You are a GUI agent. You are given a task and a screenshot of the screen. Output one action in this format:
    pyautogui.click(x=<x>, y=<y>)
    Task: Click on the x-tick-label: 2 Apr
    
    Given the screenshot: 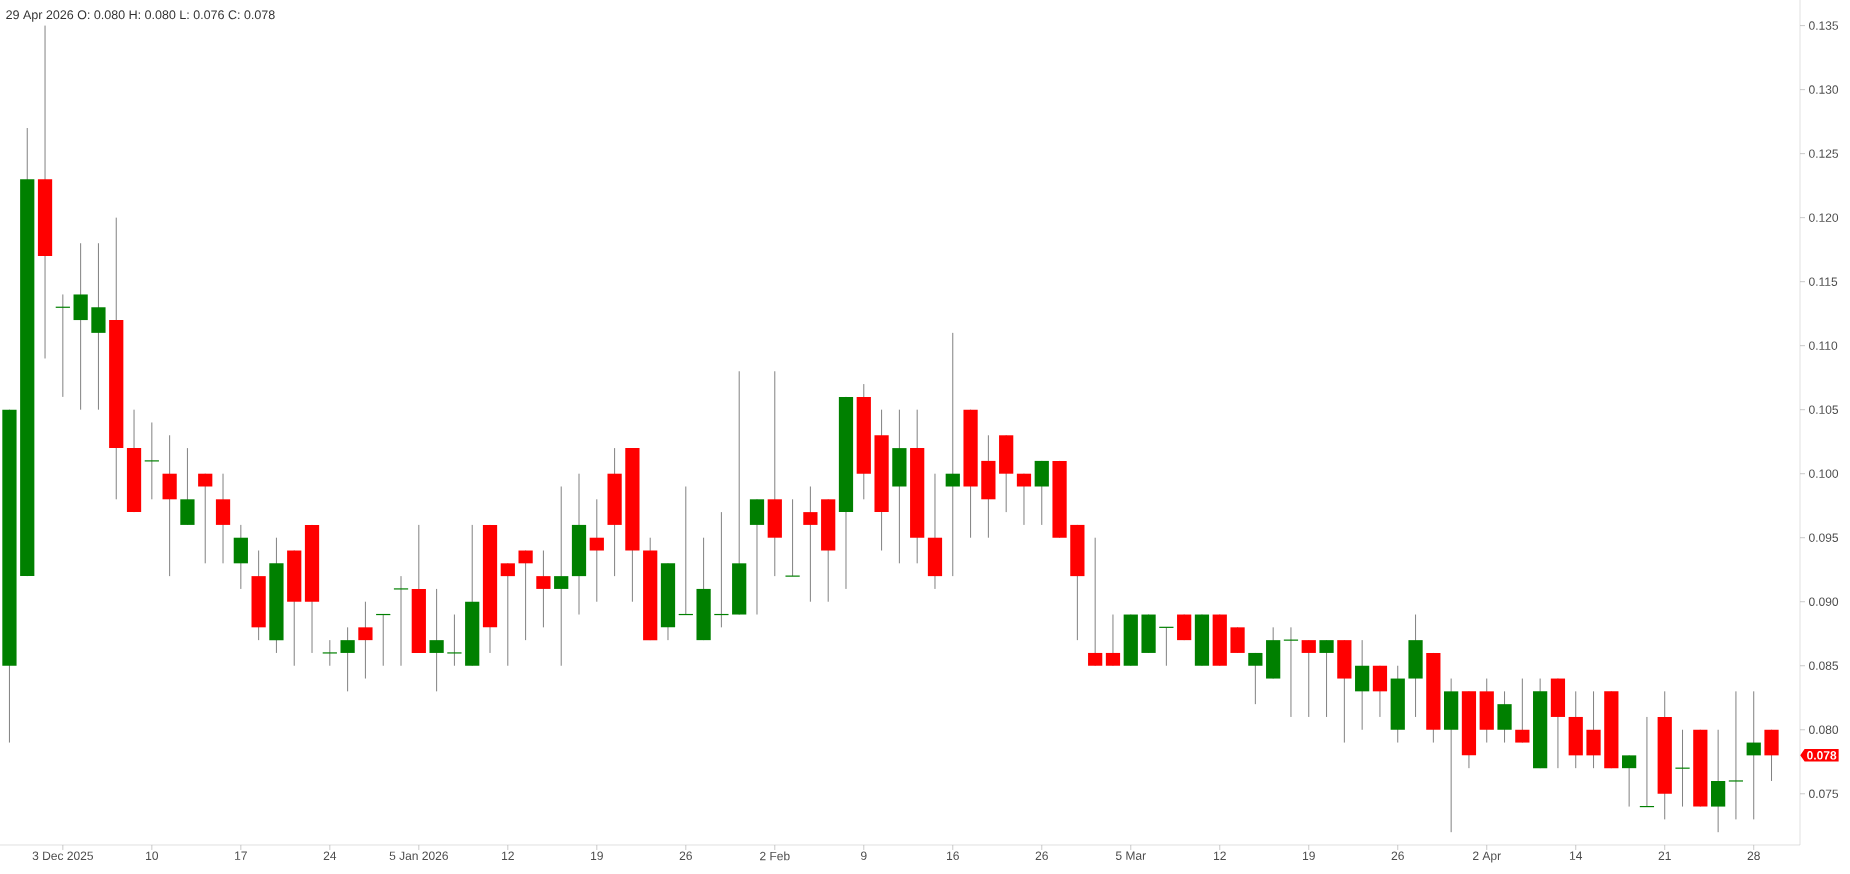 What is the action you would take?
    pyautogui.click(x=1487, y=857)
    